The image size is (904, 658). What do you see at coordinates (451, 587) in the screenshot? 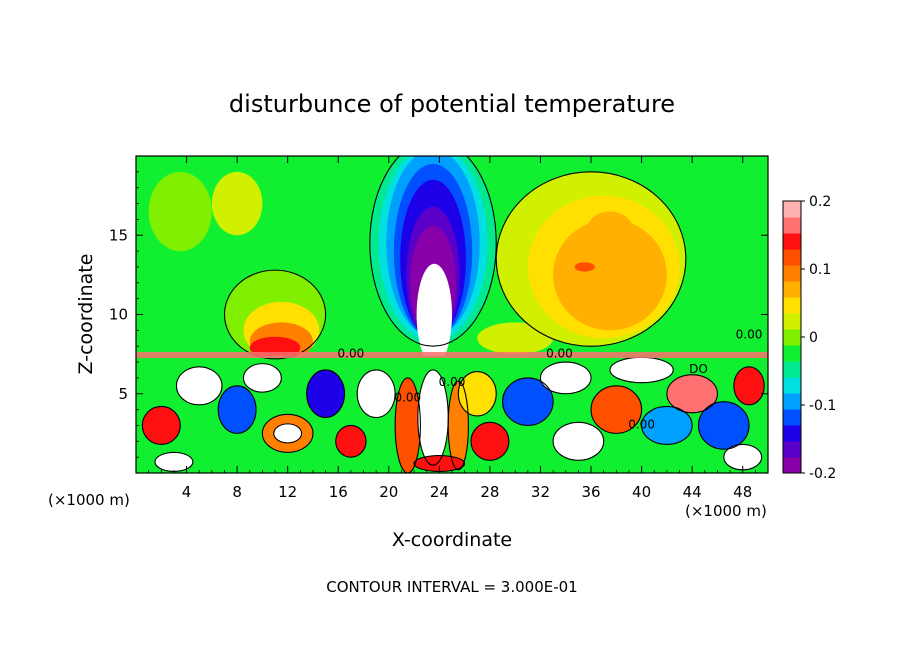
I see `contour-interval-note: CONTOUR INTERVAL = 3.000E-01` at bounding box center [451, 587].